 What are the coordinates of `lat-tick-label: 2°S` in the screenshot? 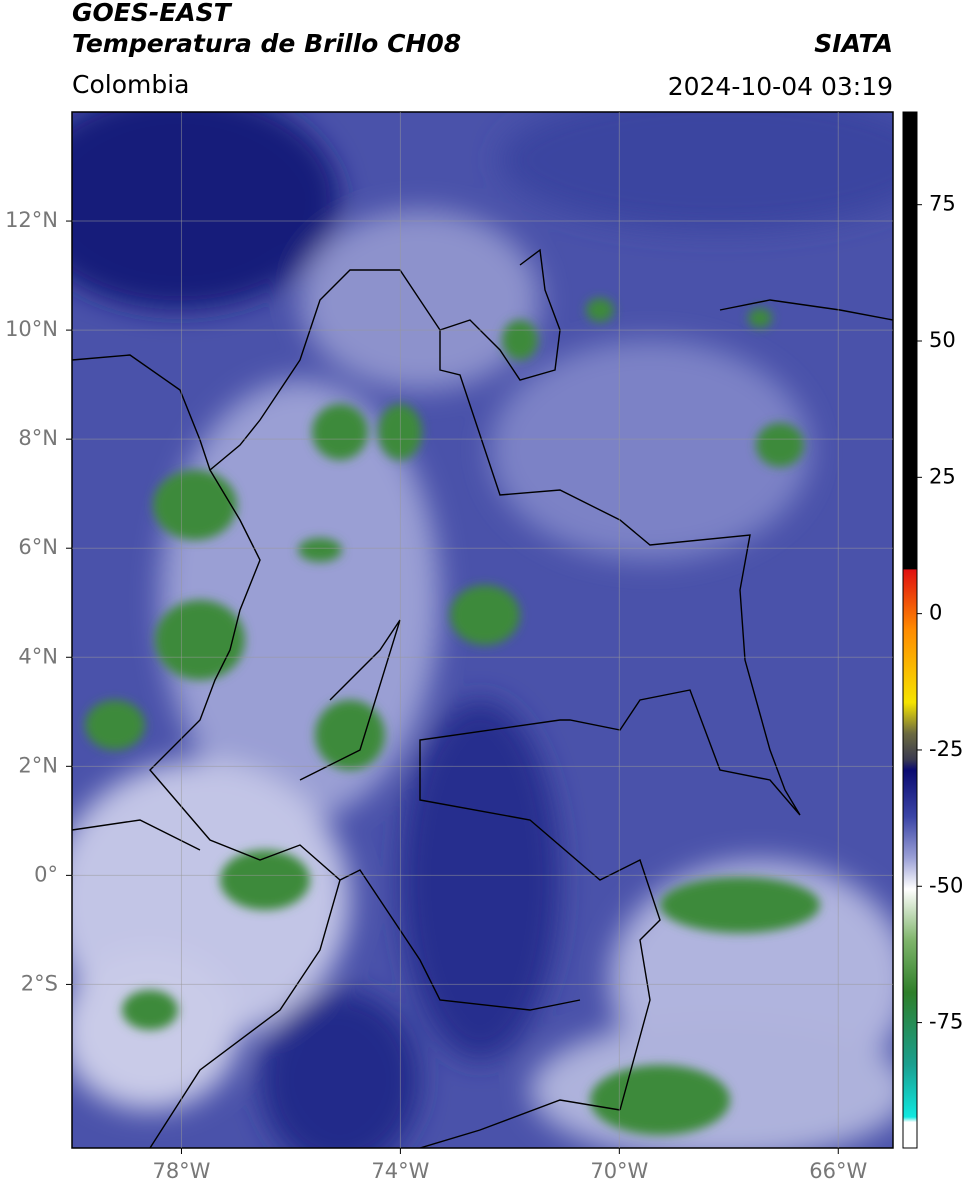 It's located at (39, 983).